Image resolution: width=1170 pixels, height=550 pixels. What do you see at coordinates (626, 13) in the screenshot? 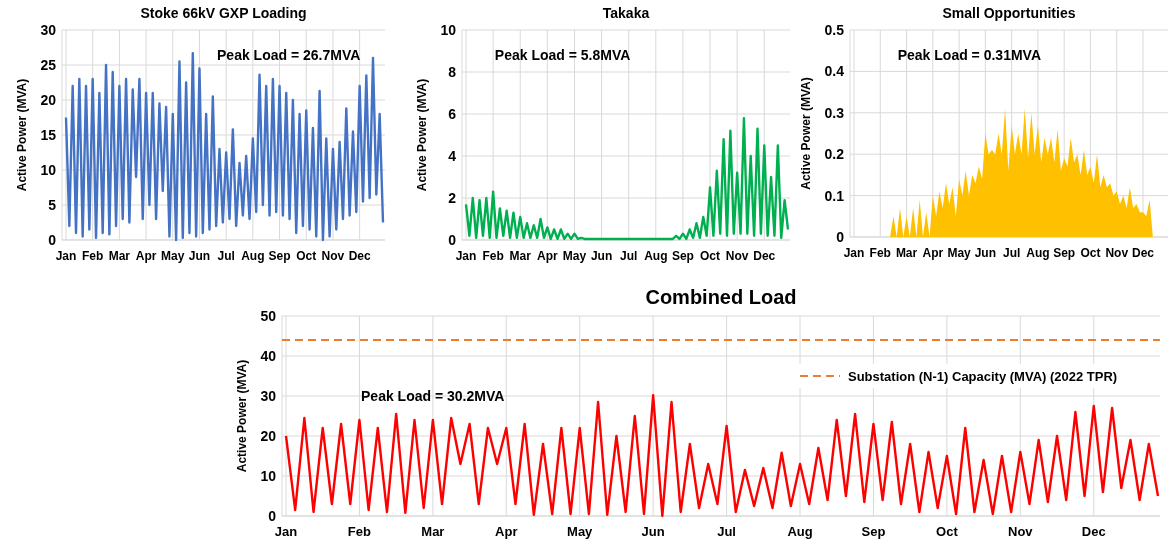
I see `chart-title: Takaka` at bounding box center [626, 13].